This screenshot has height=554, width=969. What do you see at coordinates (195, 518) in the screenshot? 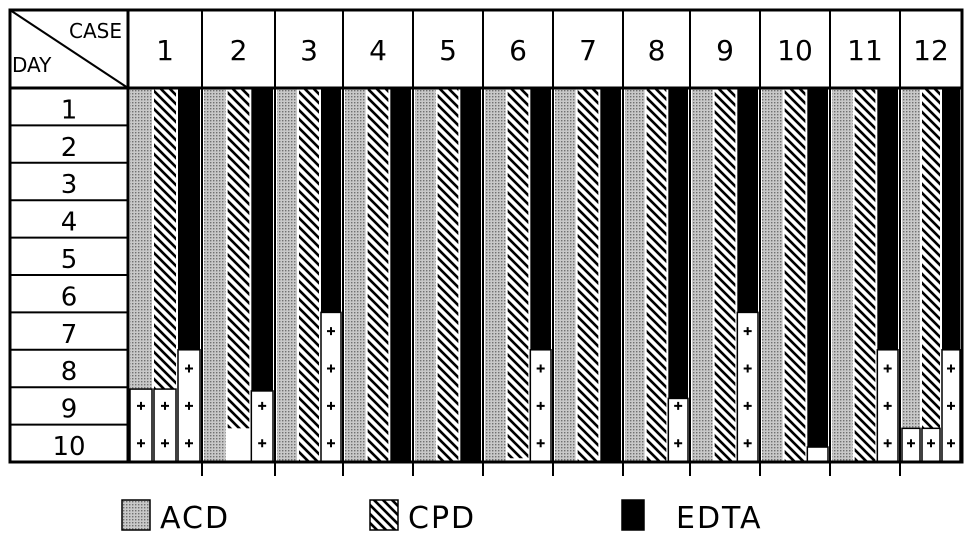
I see `legend-label-acd: ACD` at bounding box center [195, 518].